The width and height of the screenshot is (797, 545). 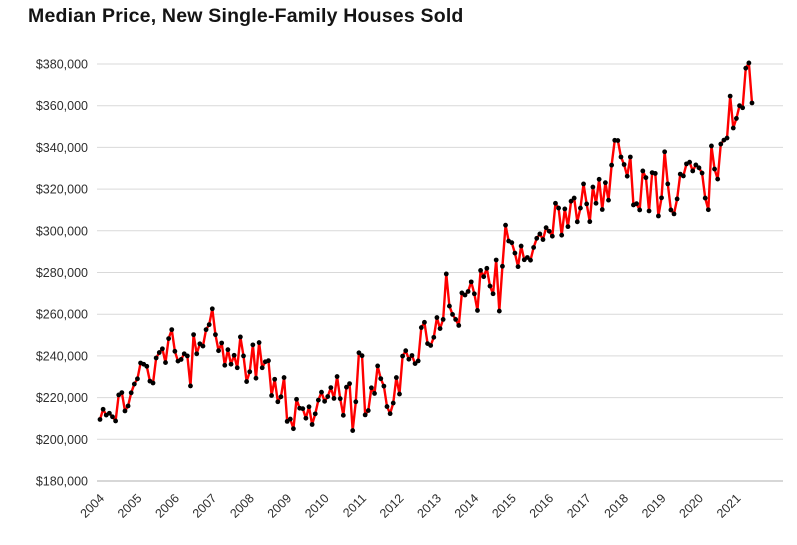 What do you see at coordinates (62, 106) in the screenshot?
I see `y-axis-tick-label: $360,000` at bounding box center [62, 106].